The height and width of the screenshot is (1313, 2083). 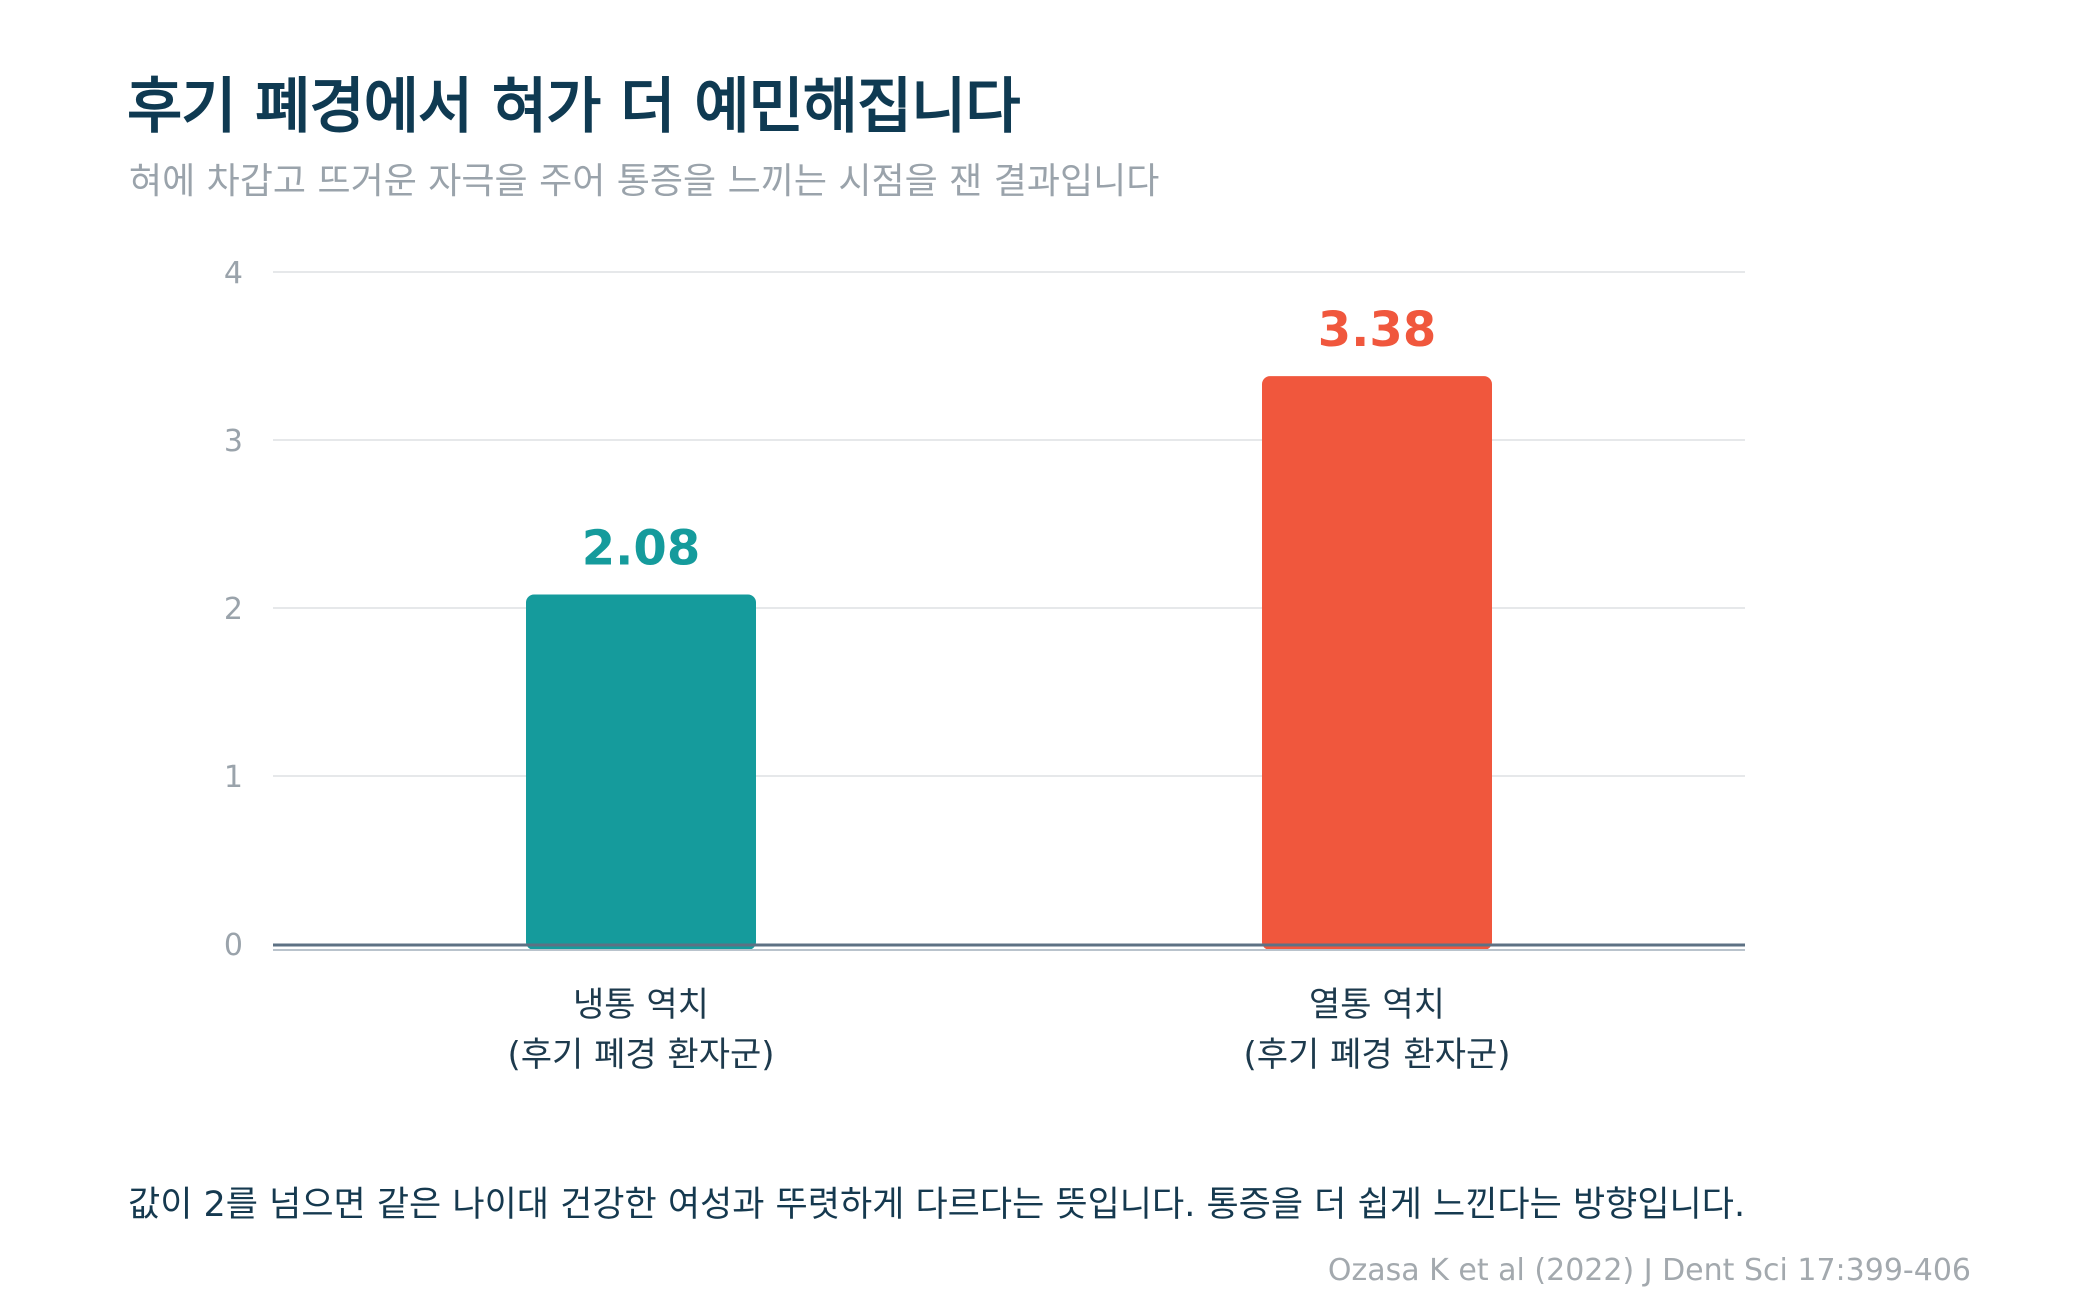 What do you see at coordinates (1377, 1005) in the screenshot?
I see `x-tick-label: 열통 역치` at bounding box center [1377, 1005].